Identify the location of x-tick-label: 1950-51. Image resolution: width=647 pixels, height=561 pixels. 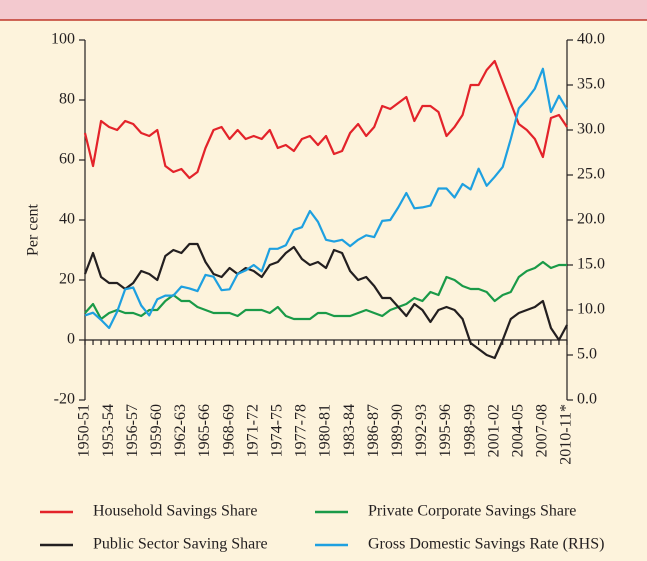
(84, 430).